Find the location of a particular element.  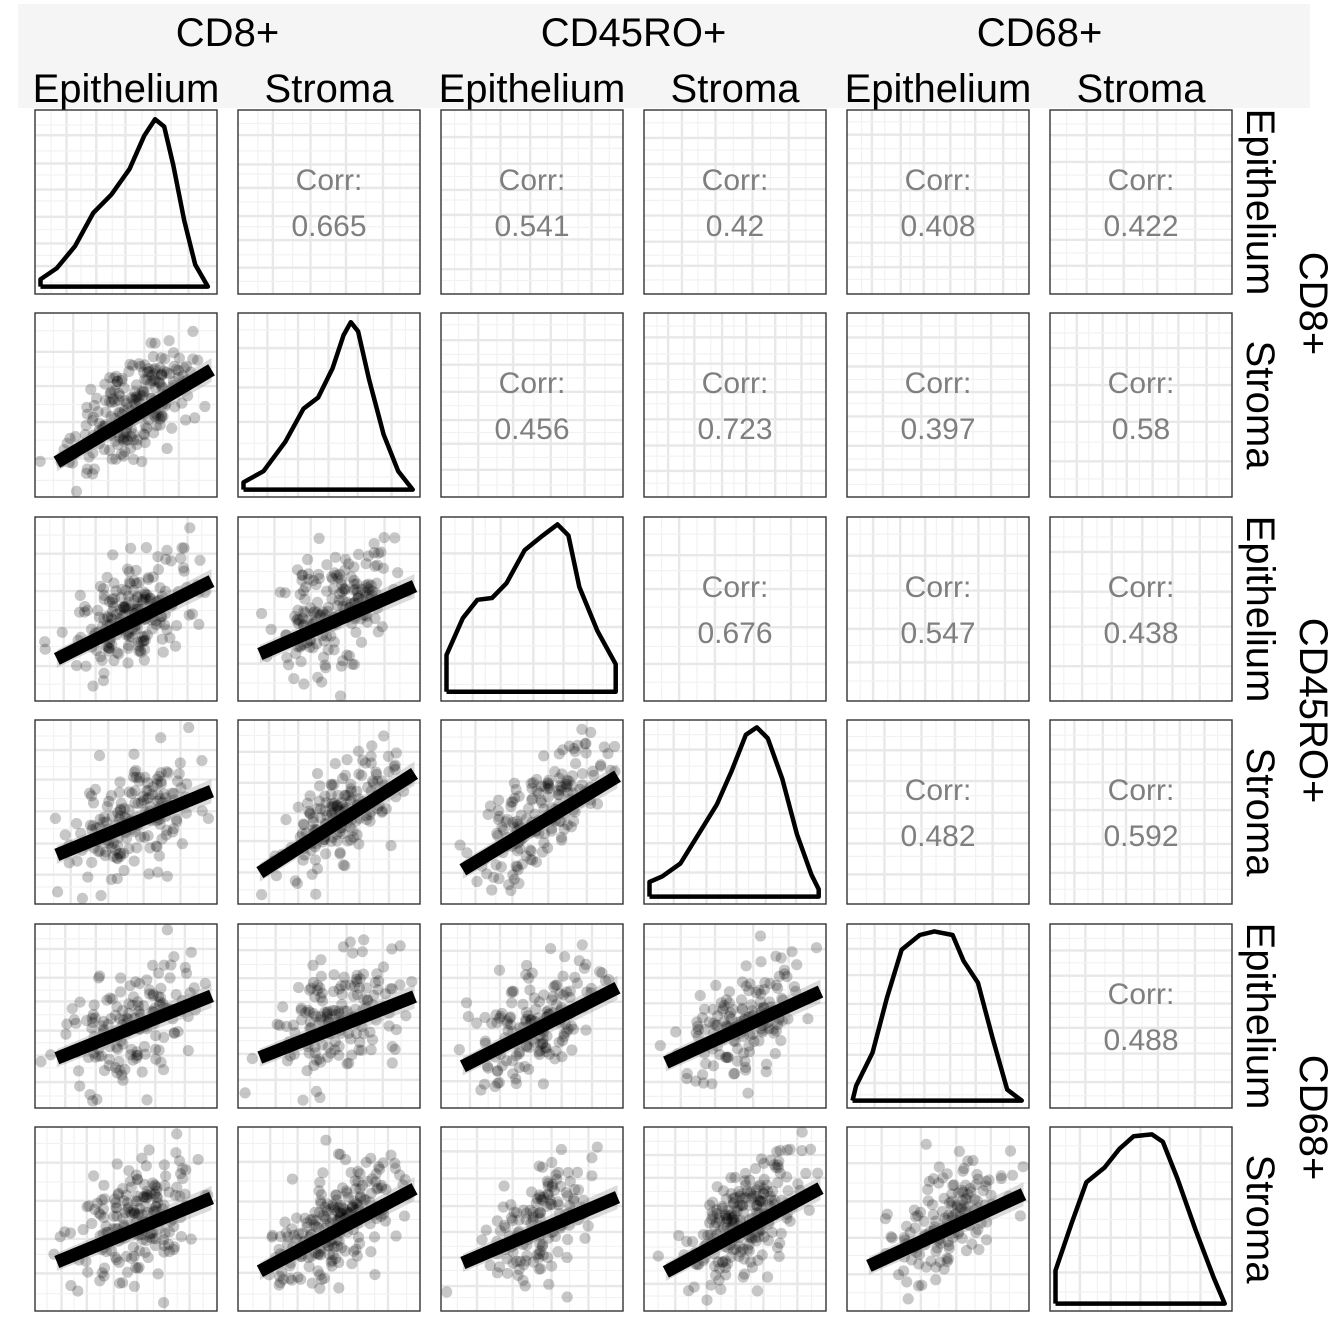

panel-background is located at coordinates (735, 812).